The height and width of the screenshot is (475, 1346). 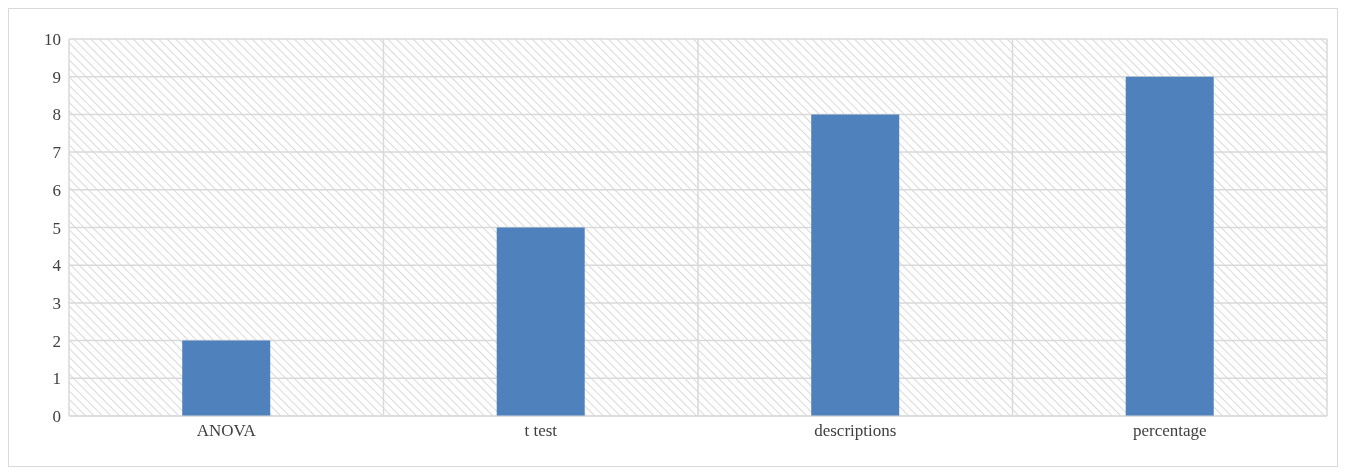 I want to click on y-tick-label: 0, so click(x=56, y=417).